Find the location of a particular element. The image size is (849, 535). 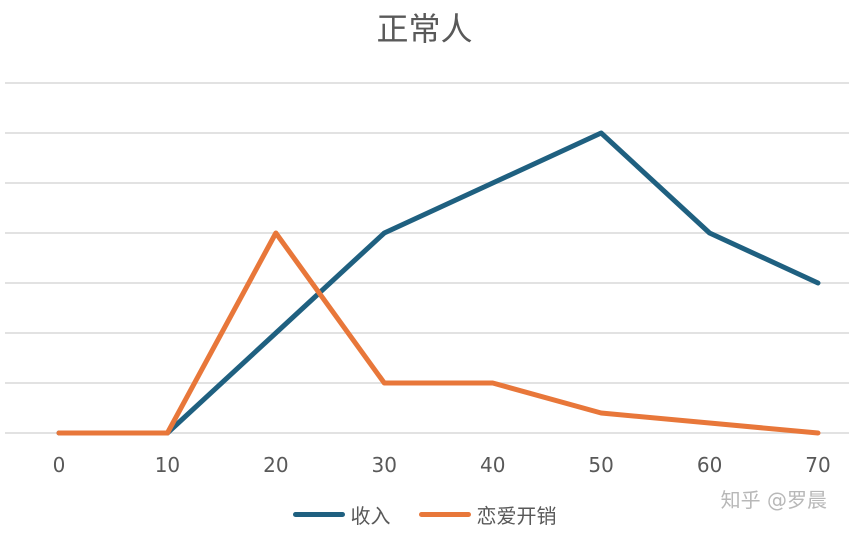

legend-item-income: 收入 is located at coordinates (341, 514).